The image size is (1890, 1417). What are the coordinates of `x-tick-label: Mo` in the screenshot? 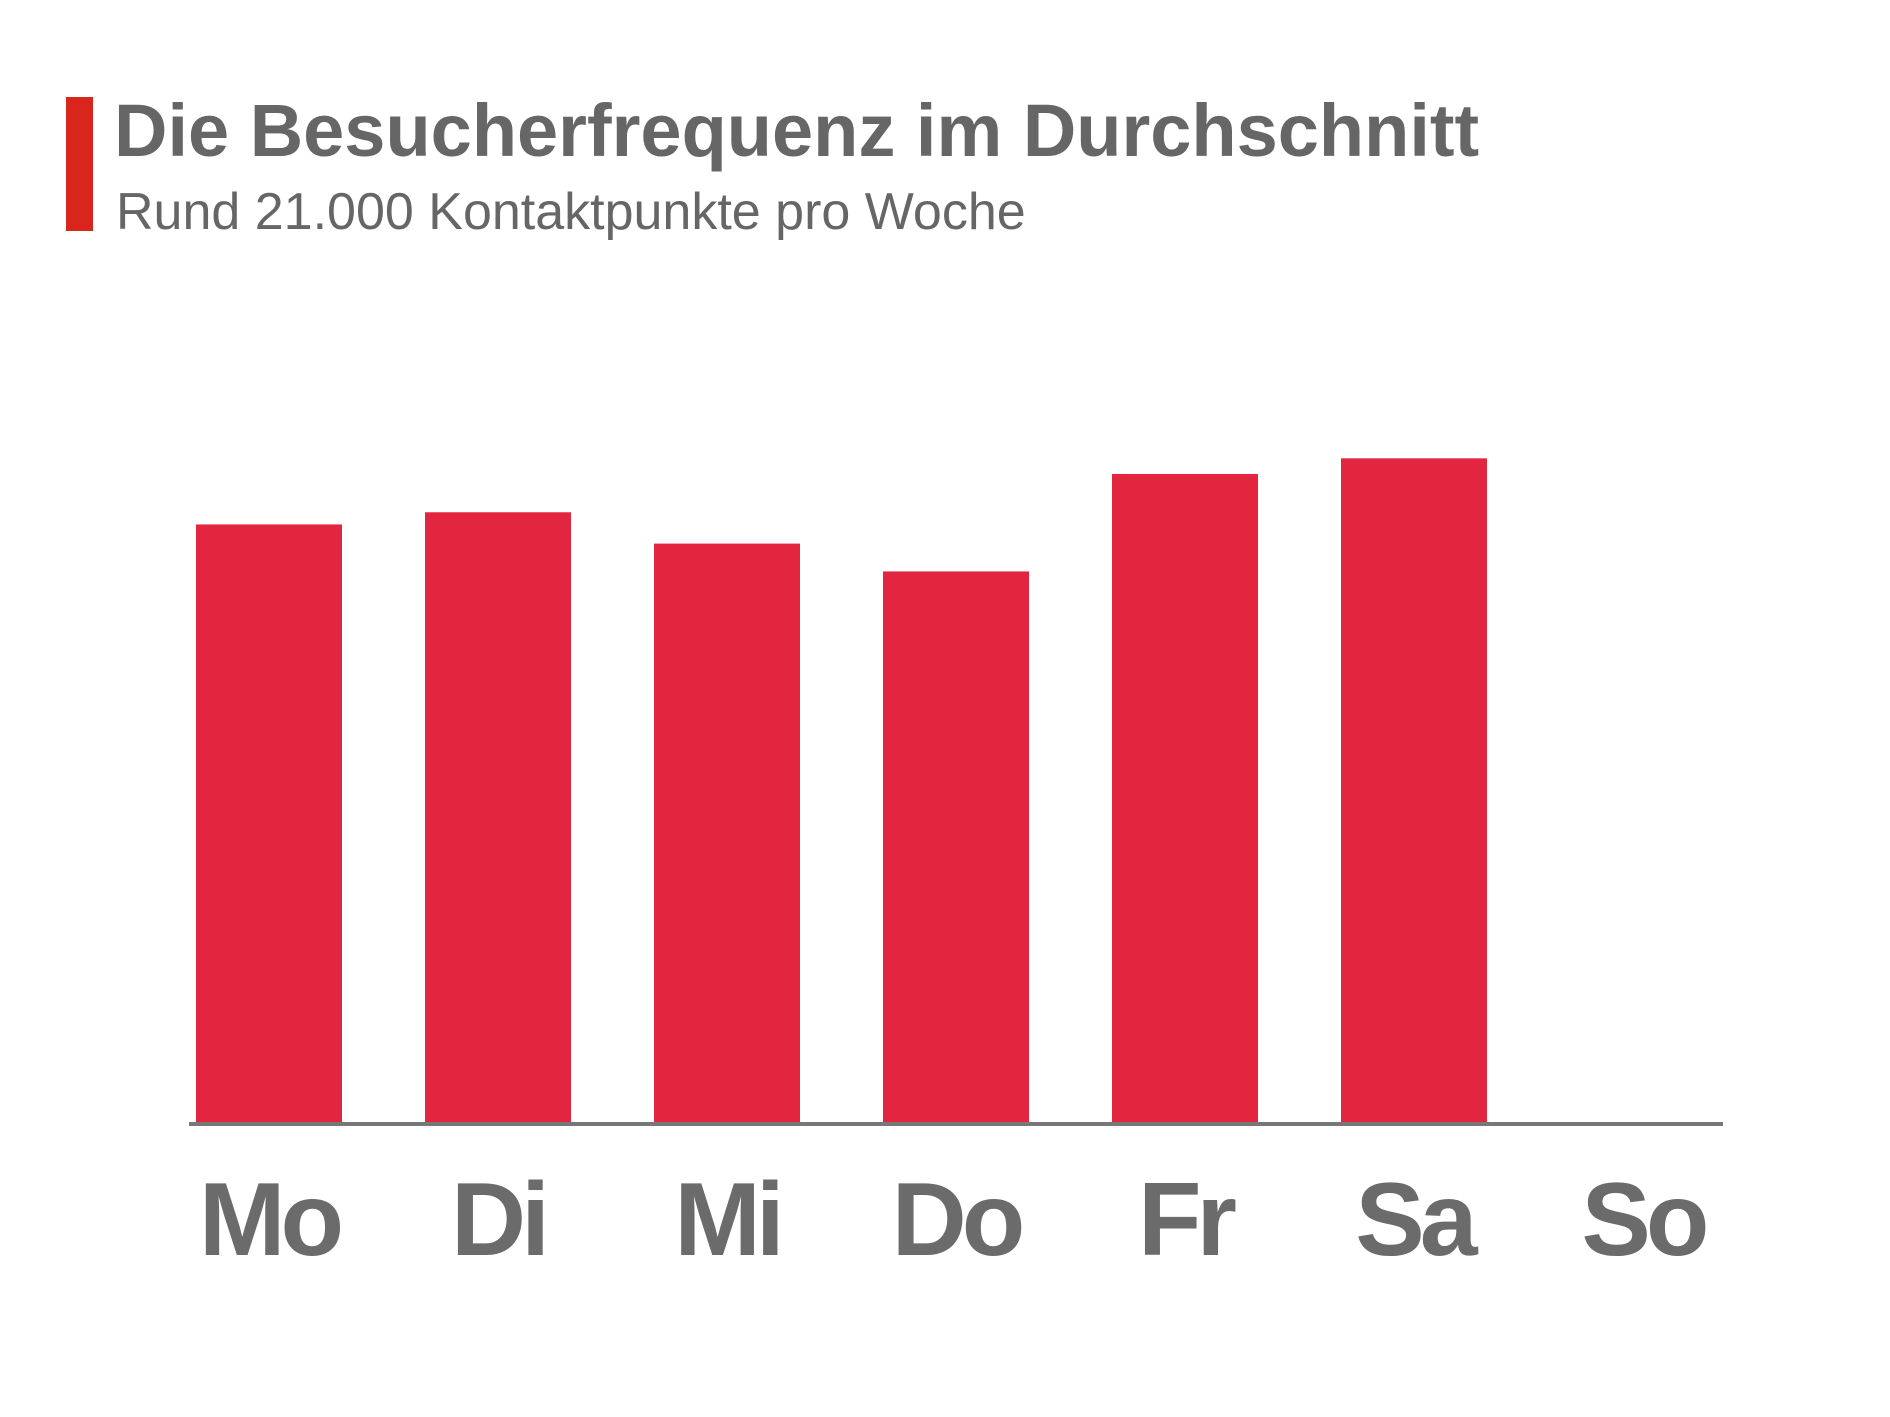 It's located at (270, 1220).